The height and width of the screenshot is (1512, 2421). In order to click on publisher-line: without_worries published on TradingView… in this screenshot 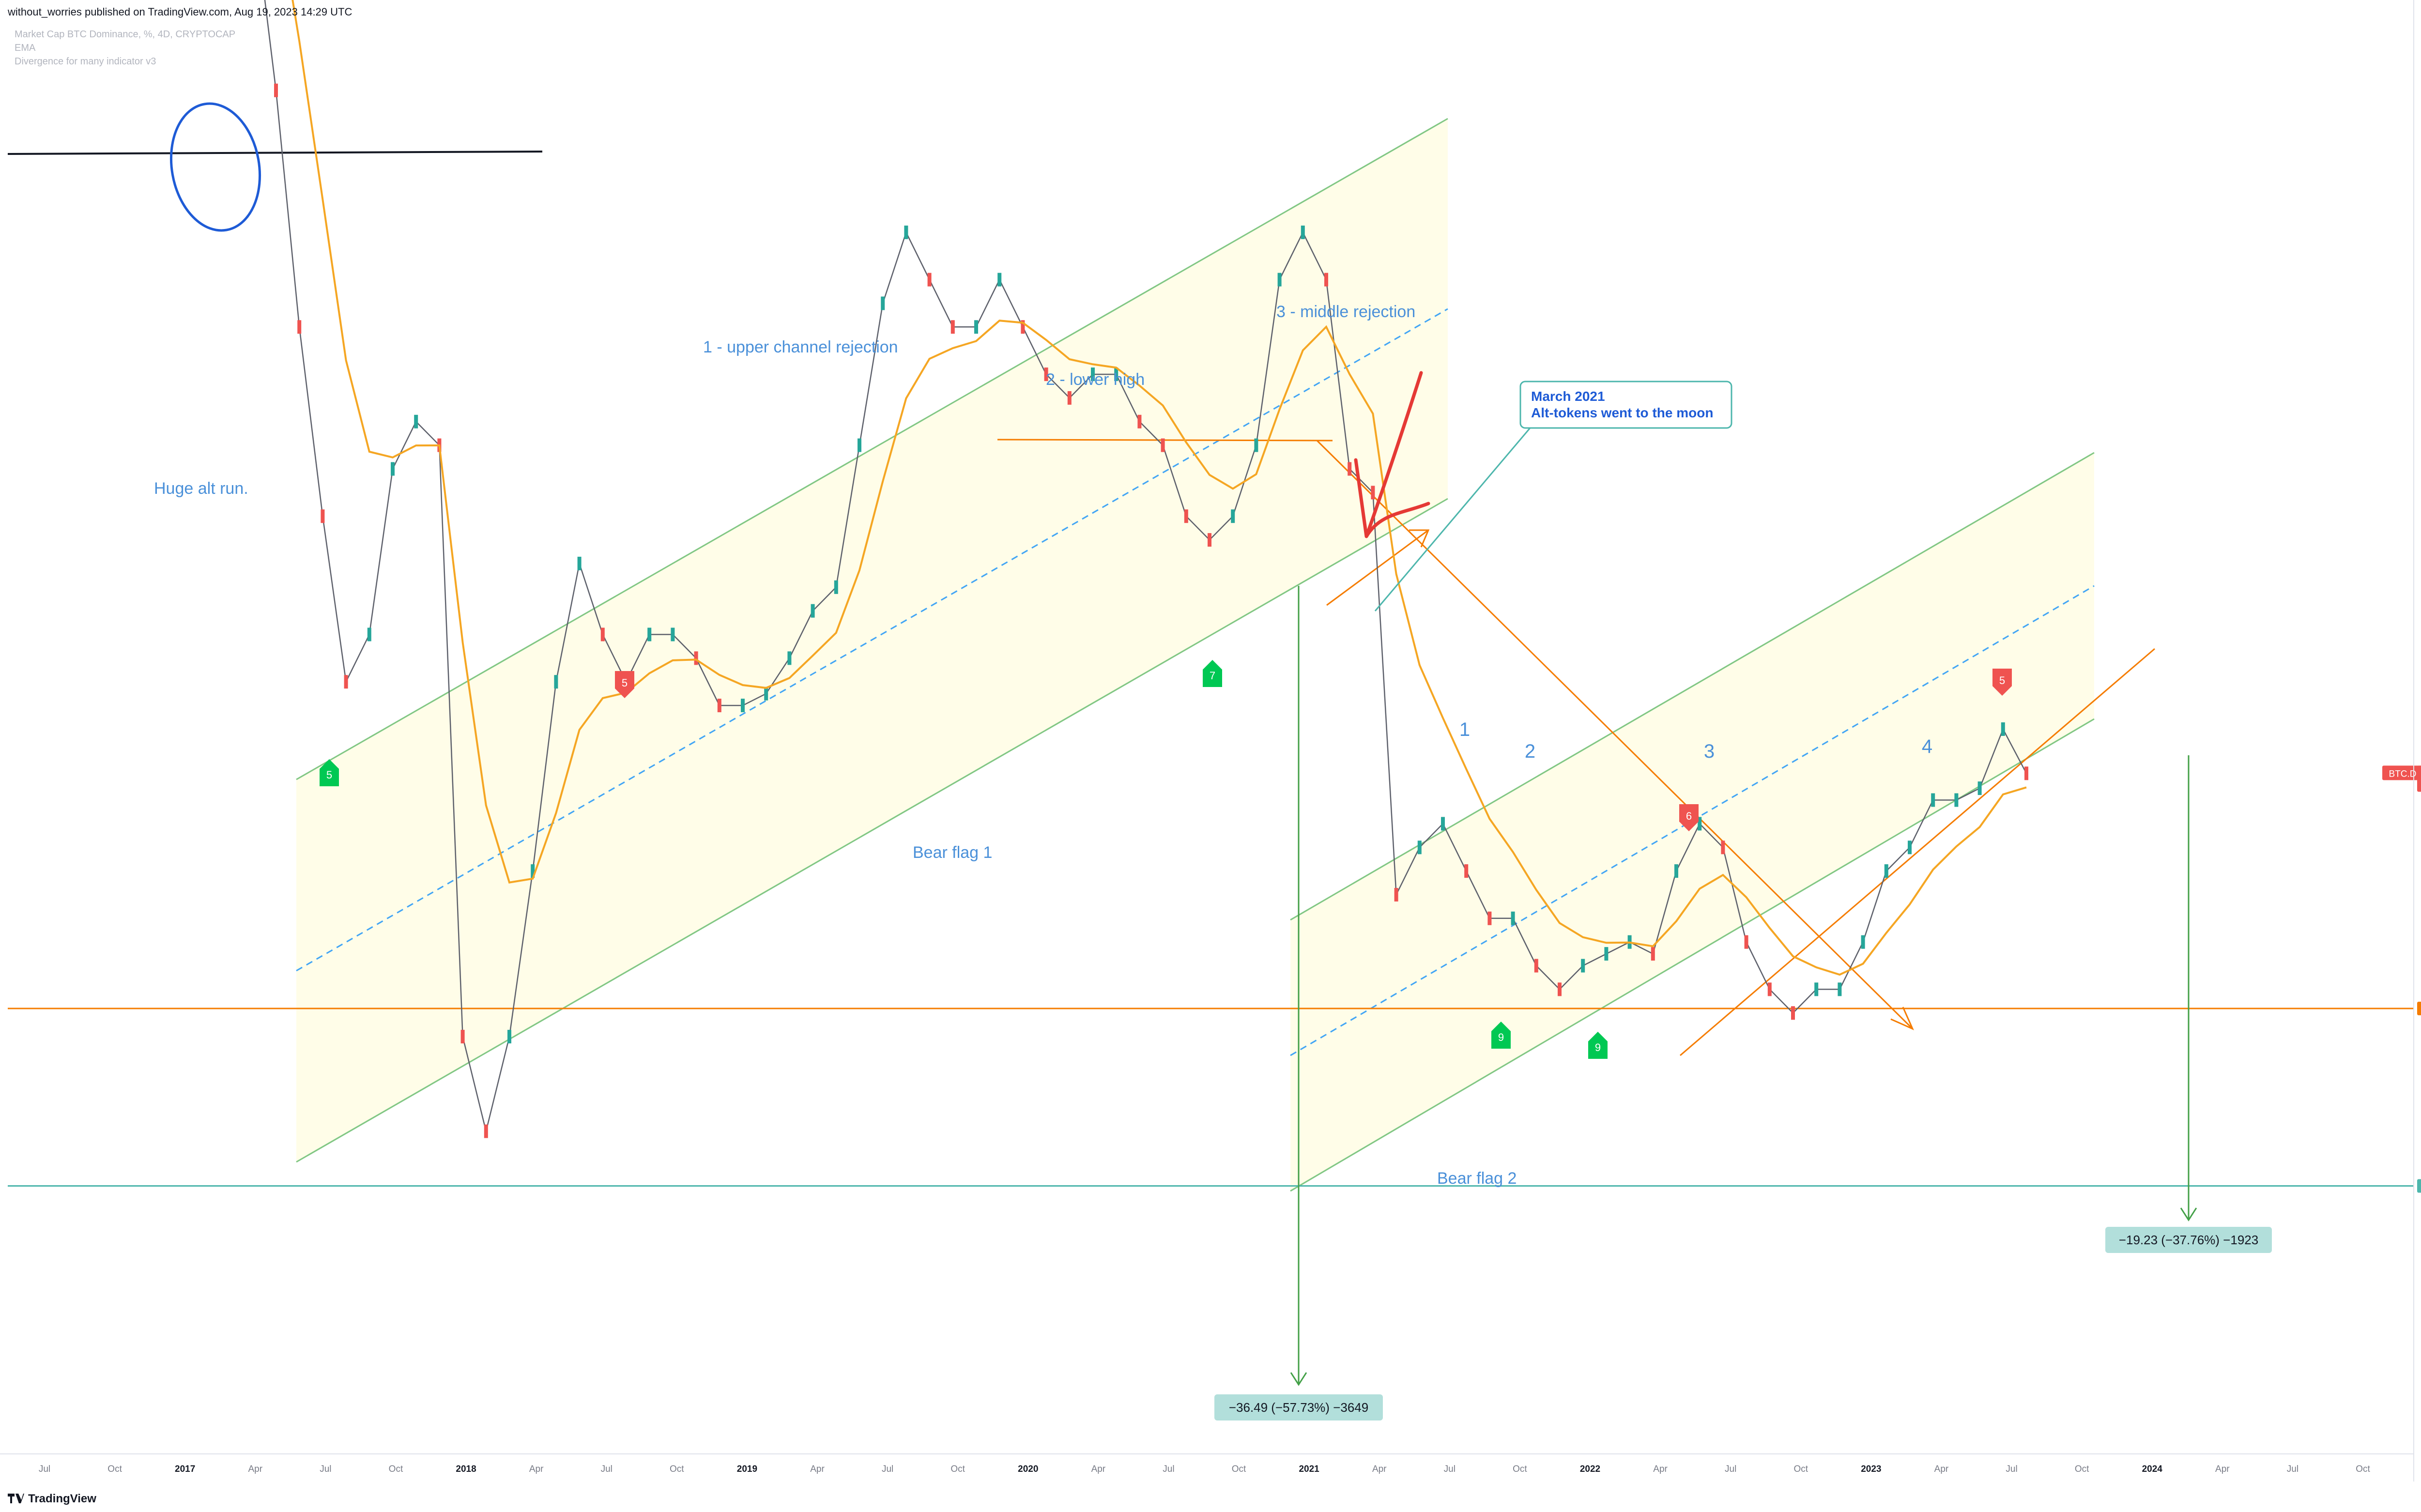, I will do `click(180, 12)`.